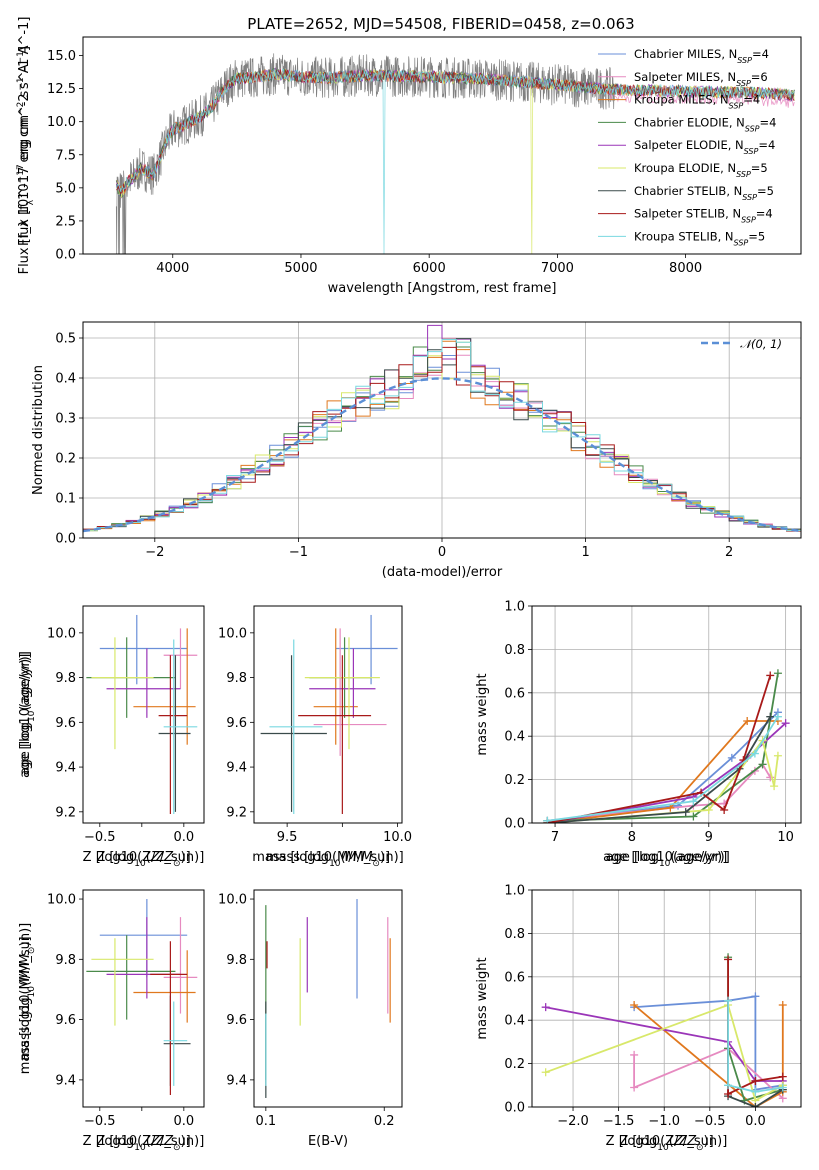 The width and height of the screenshot is (819, 1170). I want to click on y-tick-label: 9.8, so click(236, 678).